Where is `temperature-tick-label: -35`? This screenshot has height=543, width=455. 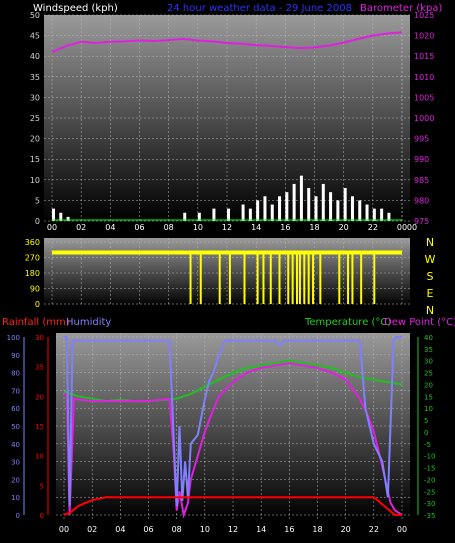
temperature-tick-label: -35 is located at coordinates (429, 516).